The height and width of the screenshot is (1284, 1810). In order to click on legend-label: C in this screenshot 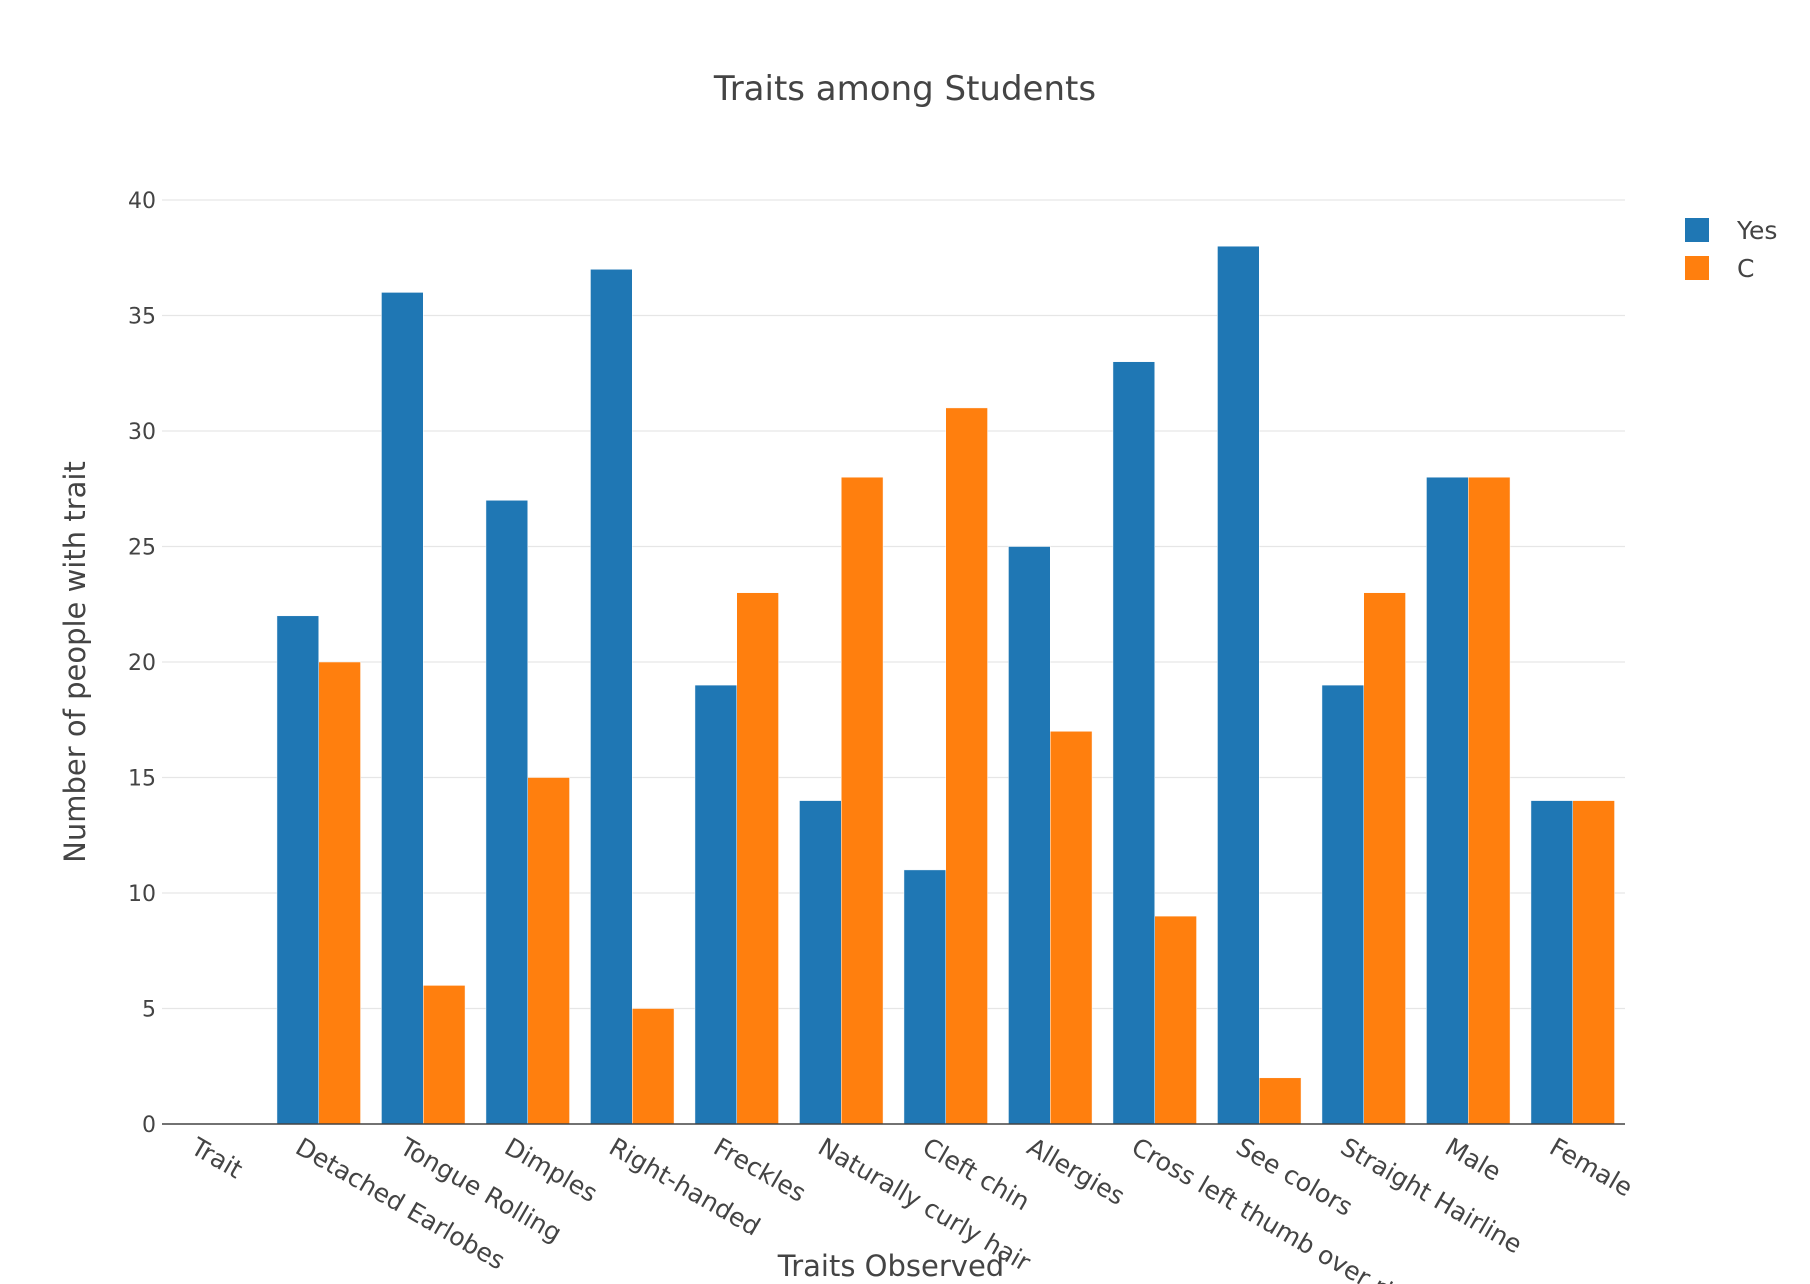, I will do `click(1745, 268)`.